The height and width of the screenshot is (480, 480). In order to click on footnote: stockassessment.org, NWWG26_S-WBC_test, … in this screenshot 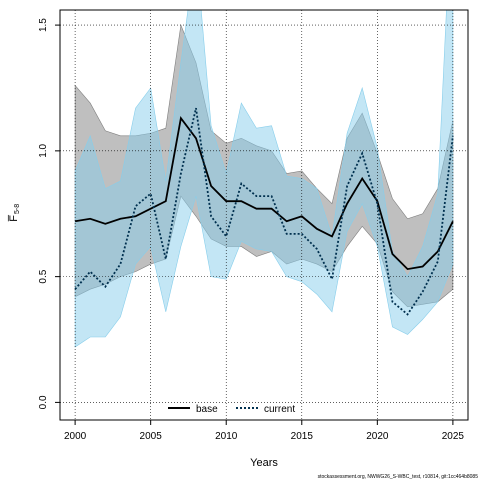, I will do `click(398, 477)`.